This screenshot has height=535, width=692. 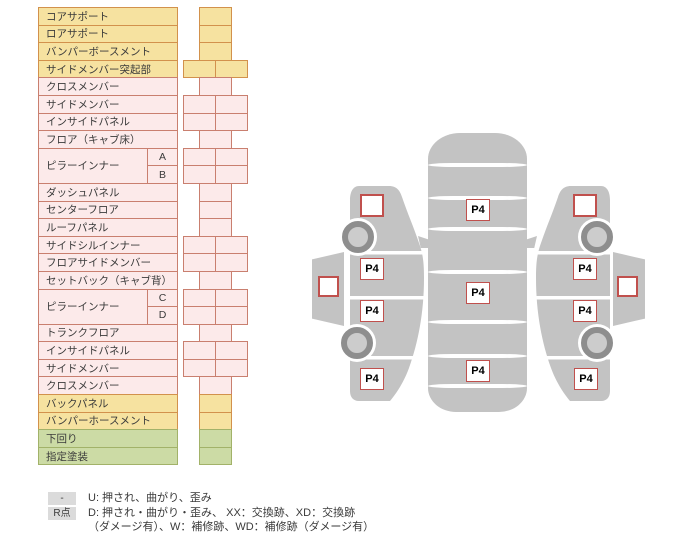 I want to click on check-square-left-fender, so click(x=328, y=286).